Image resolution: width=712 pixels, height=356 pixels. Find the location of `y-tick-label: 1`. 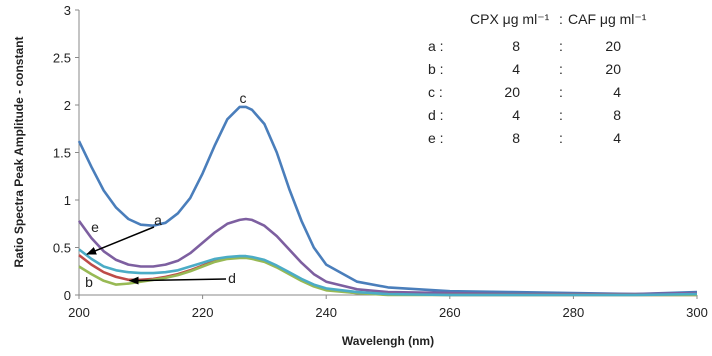

y-tick-label: 1 is located at coordinates (67, 200).